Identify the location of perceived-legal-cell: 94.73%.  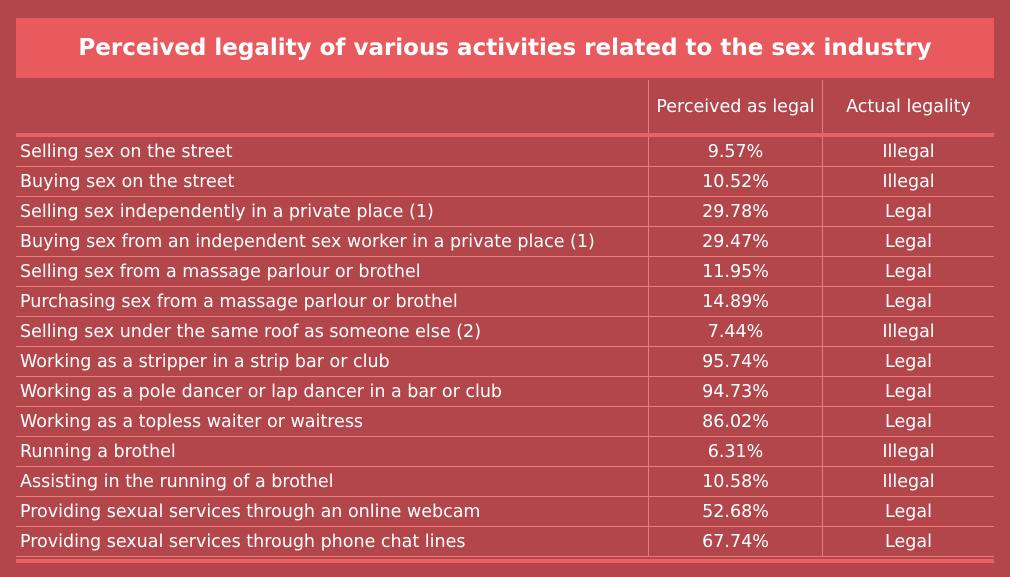
(735, 391).